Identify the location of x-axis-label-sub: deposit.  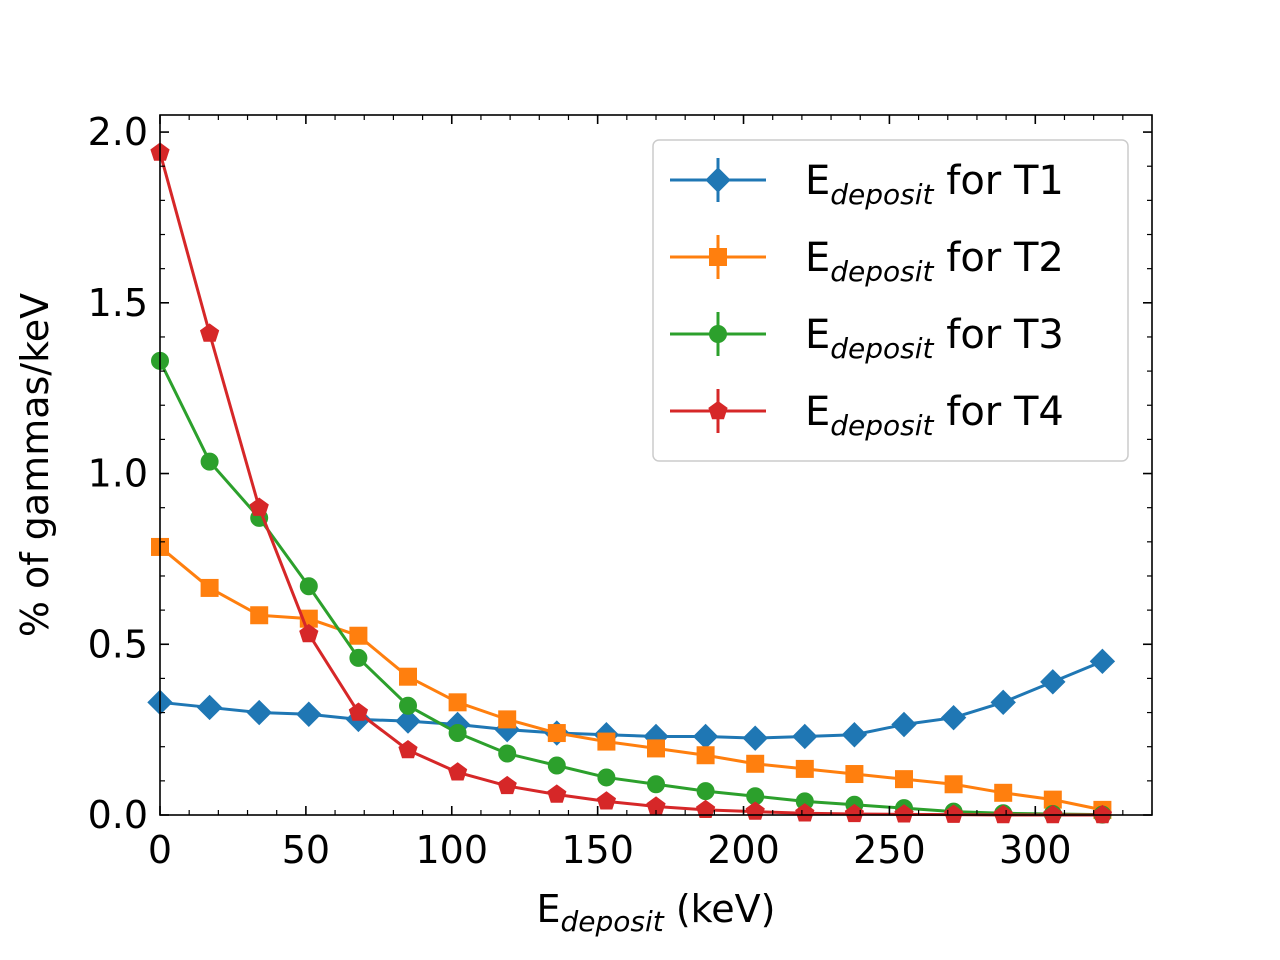
(613, 921).